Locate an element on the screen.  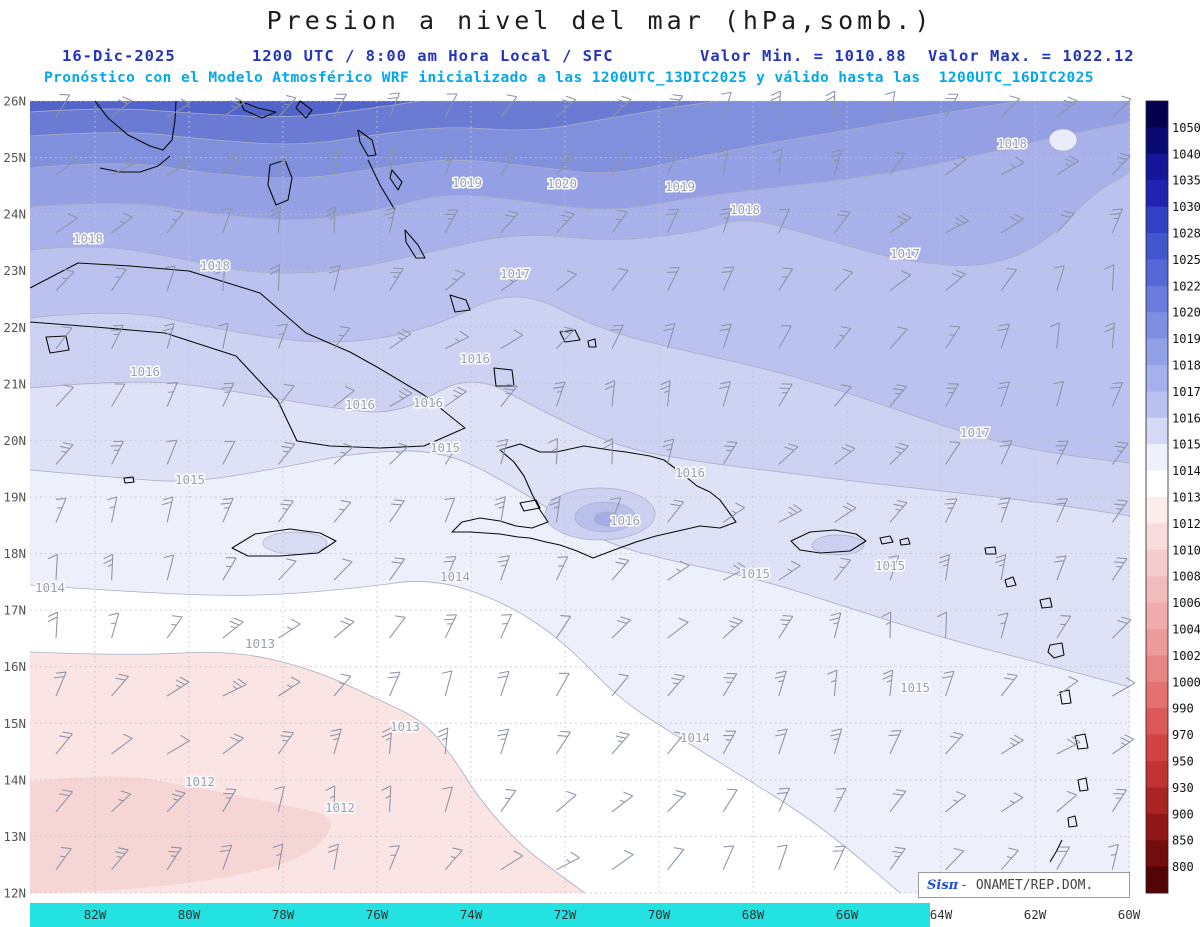
colorbar-label: 1017 is located at coordinates (1186, 392).